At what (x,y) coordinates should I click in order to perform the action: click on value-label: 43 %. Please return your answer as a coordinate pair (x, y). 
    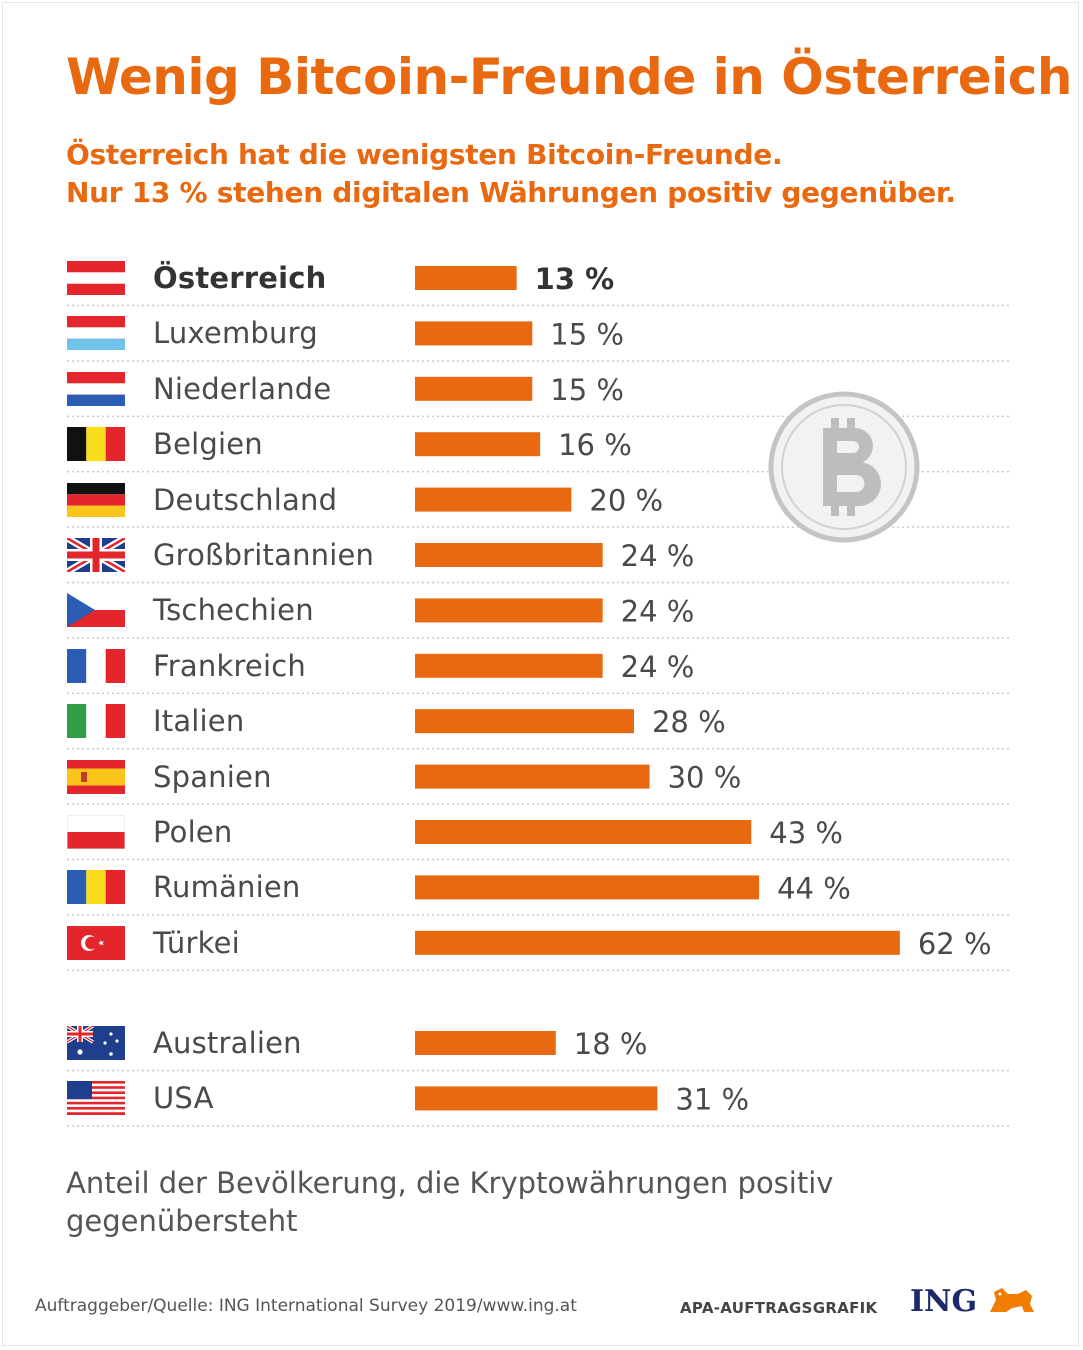
    Looking at the image, I should click on (806, 833).